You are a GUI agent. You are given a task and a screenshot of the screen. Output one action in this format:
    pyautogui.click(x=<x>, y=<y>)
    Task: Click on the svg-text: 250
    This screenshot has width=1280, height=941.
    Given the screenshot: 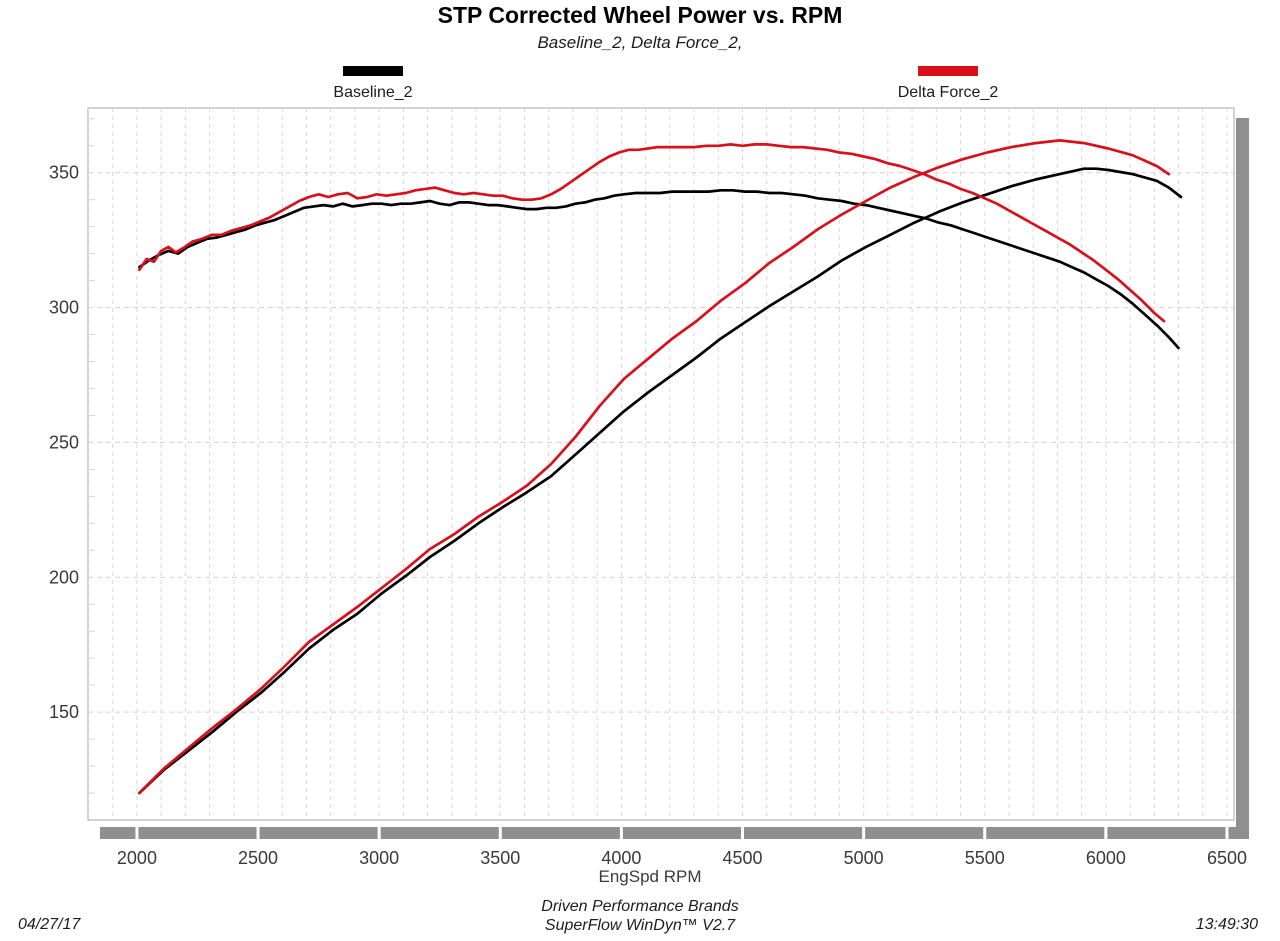 What is the action you would take?
    pyautogui.click(x=64, y=442)
    